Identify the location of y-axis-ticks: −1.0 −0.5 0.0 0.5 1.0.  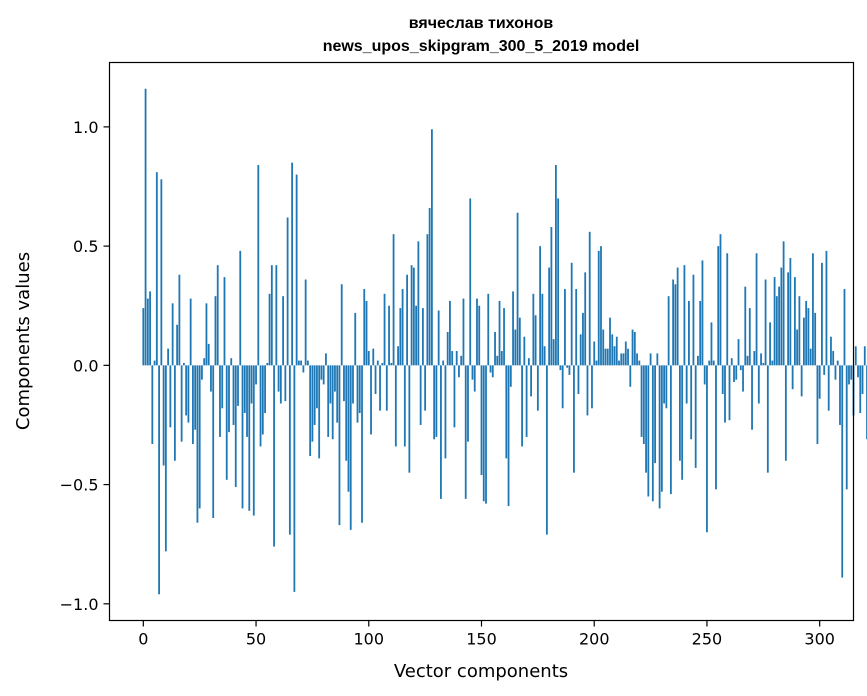
(85, 366).